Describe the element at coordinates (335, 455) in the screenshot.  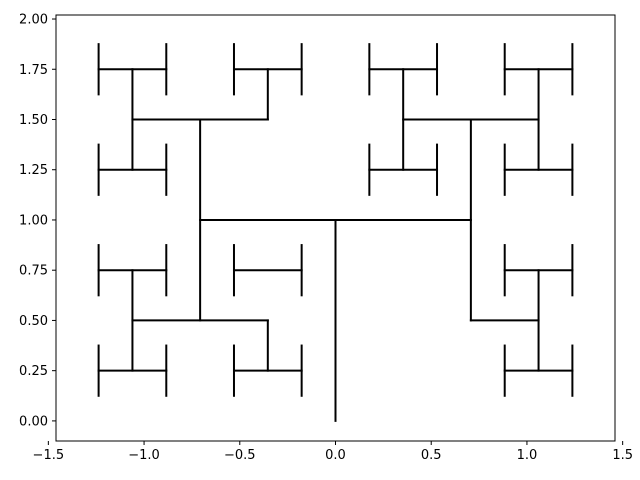
I see `x-tick-label-3: 0.0` at that location.